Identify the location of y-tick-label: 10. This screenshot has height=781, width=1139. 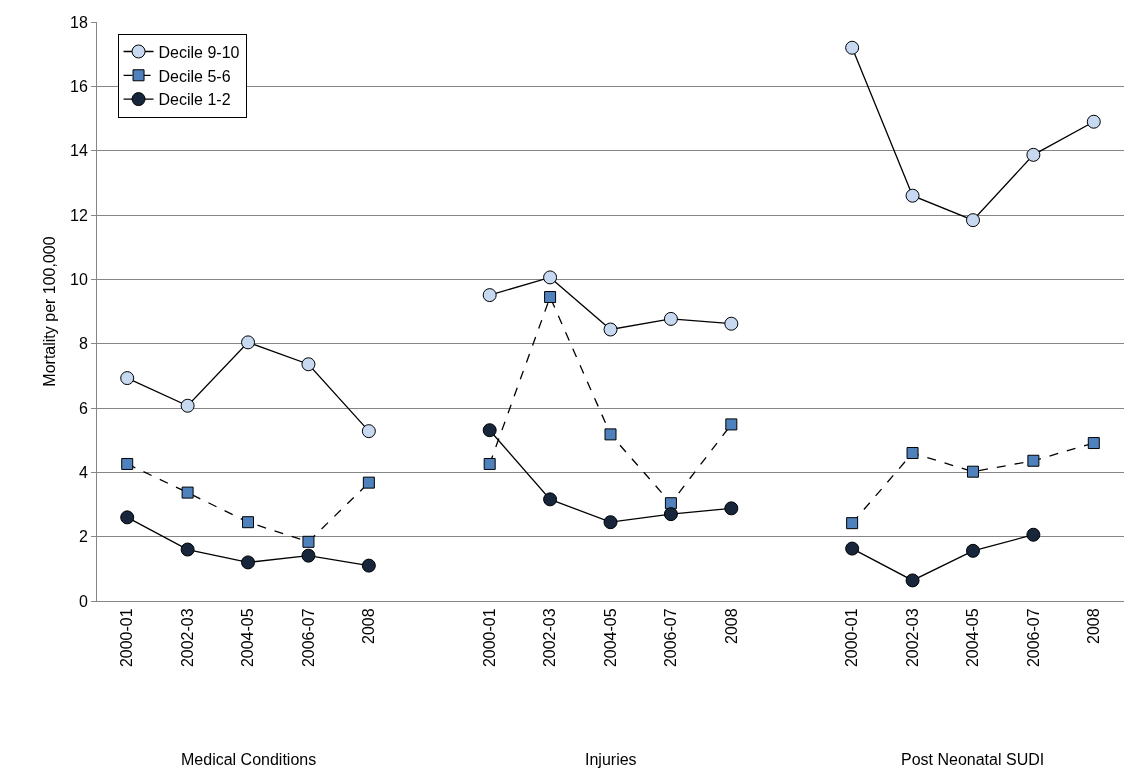
(79, 279).